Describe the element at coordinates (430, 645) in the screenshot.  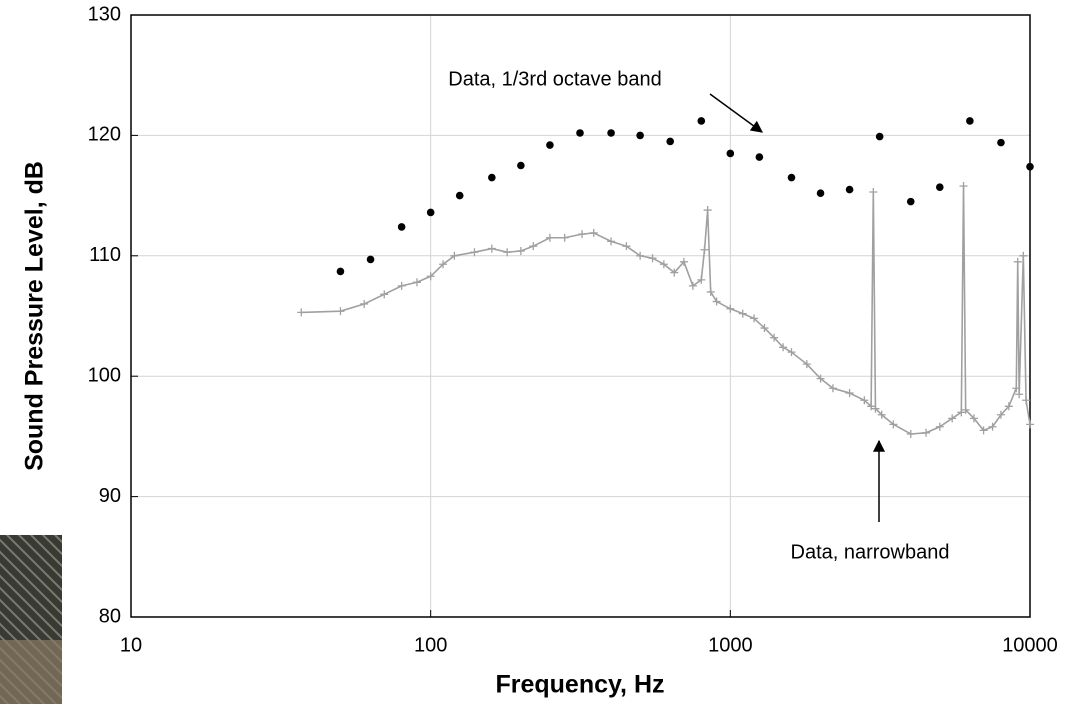
I see `x-tick-label: 100` at that location.